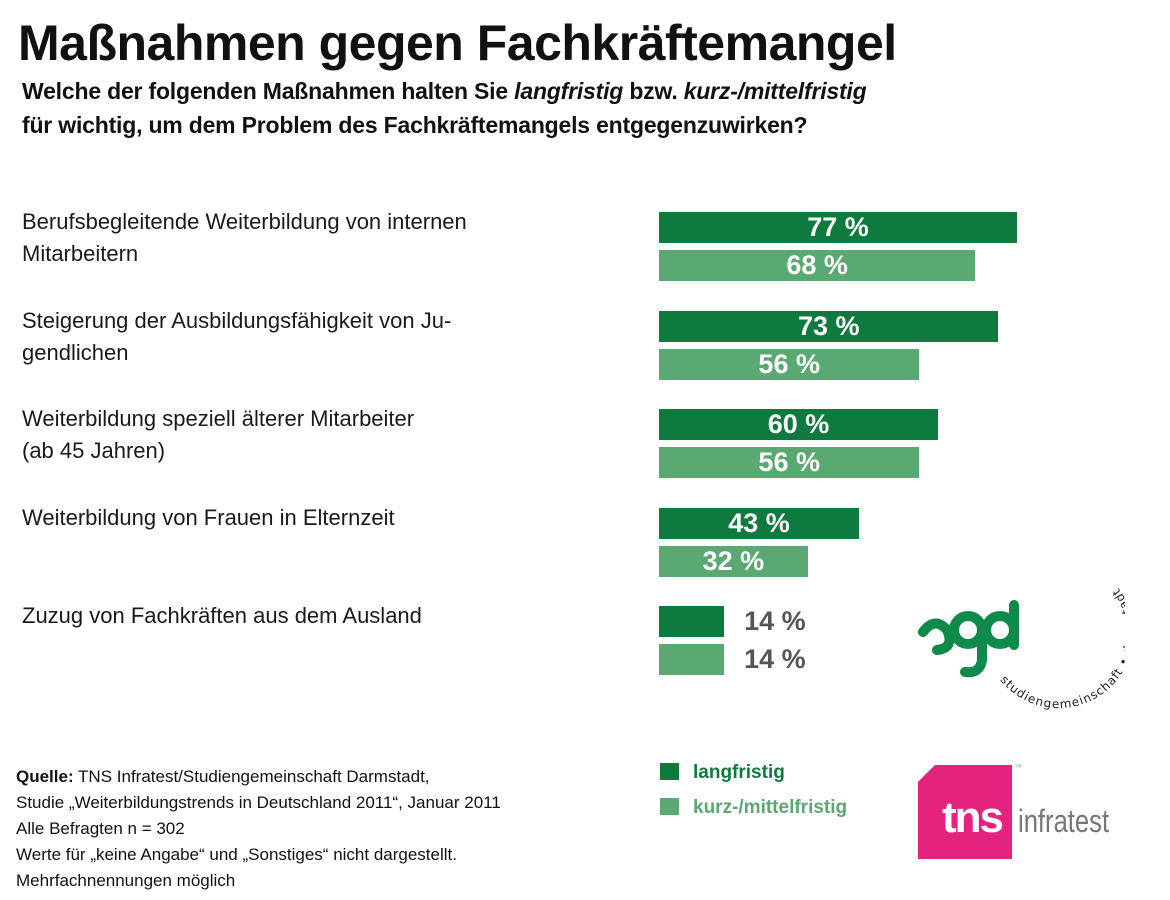 This screenshot has height=900, width=1170. I want to click on bar-langfristig: 73 %, so click(829, 326).